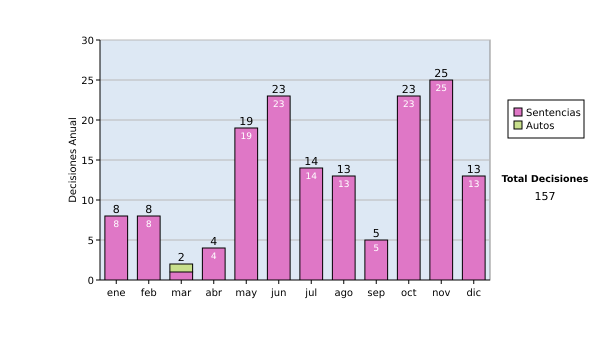 The height and width of the screenshot is (340, 600). Describe the element at coordinates (87, 41) in the screenshot. I see `y-tick-label: 30` at that location.